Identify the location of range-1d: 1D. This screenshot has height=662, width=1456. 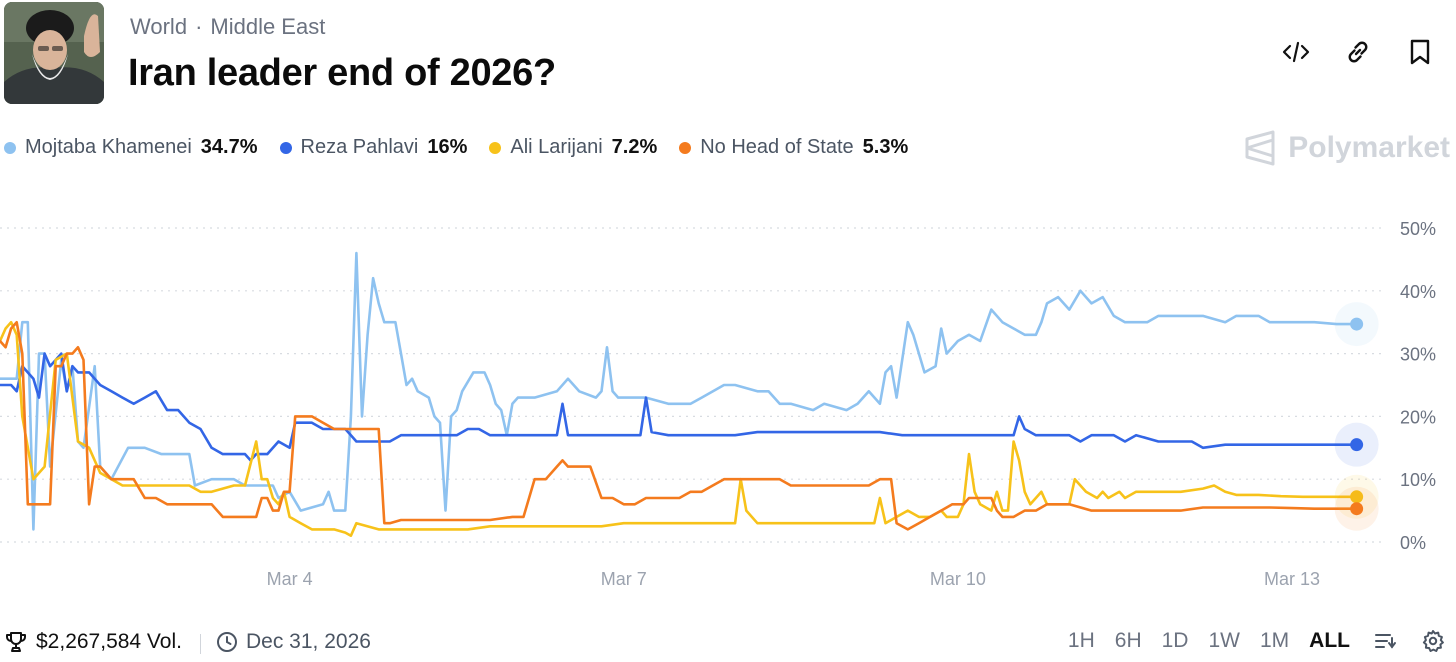
(1175, 640).